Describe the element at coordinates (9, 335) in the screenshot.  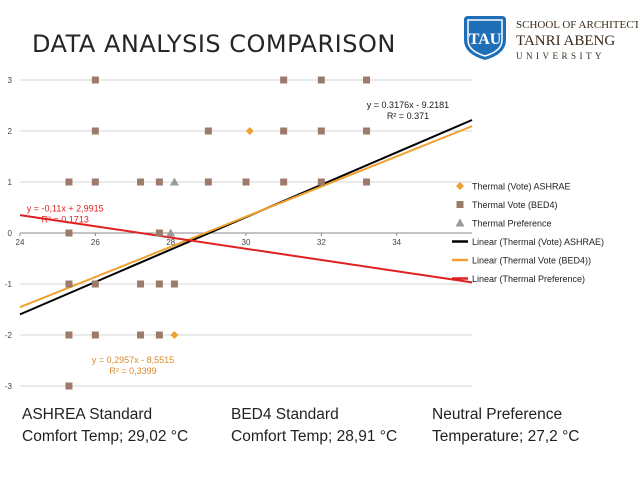
I see `y-tick-label: -2` at that location.